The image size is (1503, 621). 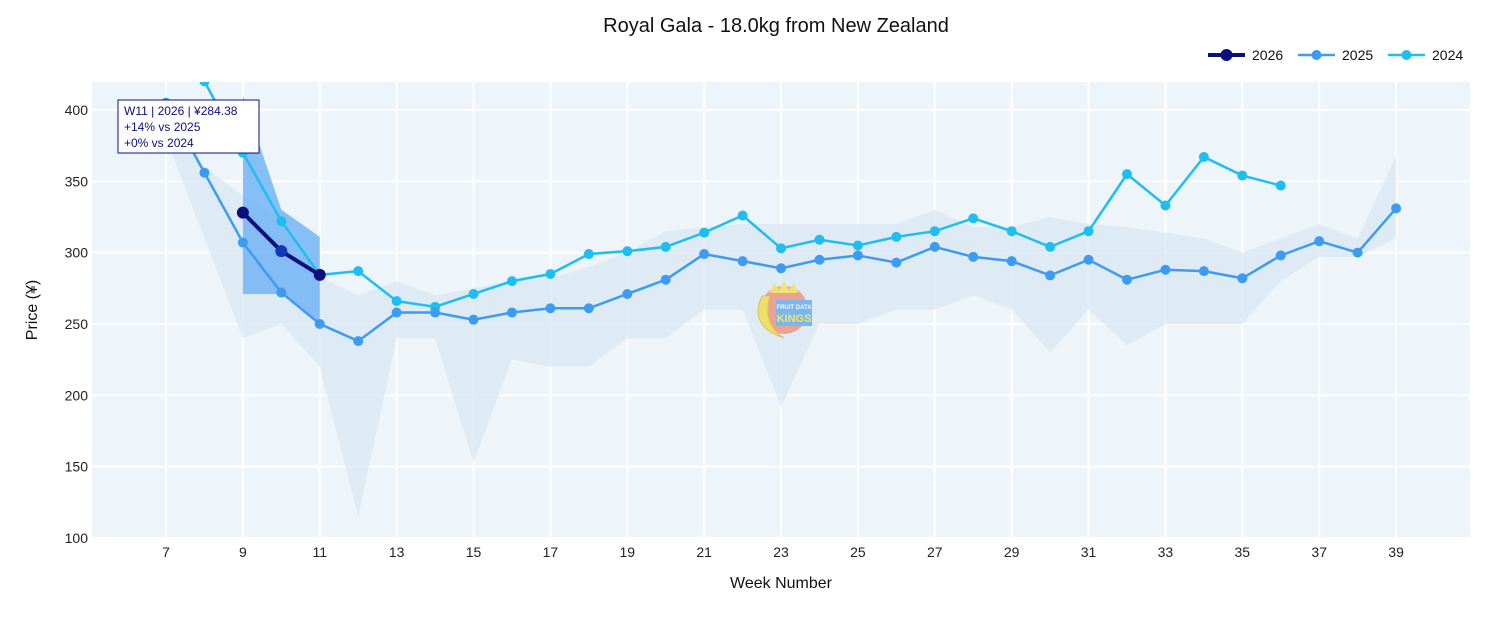 What do you see at coordinates (1166, 552) in the screenshot?
I see `x-tick-label: 33` at bounding box center [1166, 552].